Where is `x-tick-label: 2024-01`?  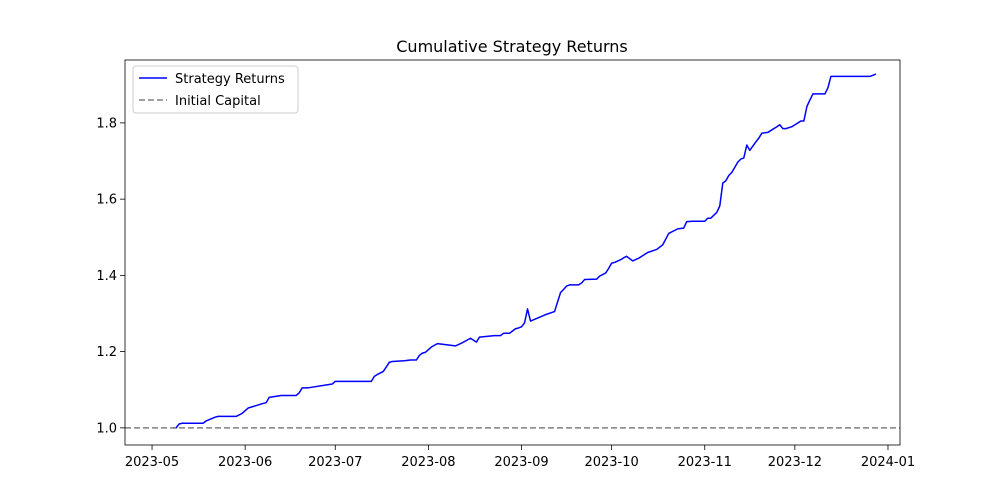
x-tick-label: 2024-01 is located at coordinates (888, 462).